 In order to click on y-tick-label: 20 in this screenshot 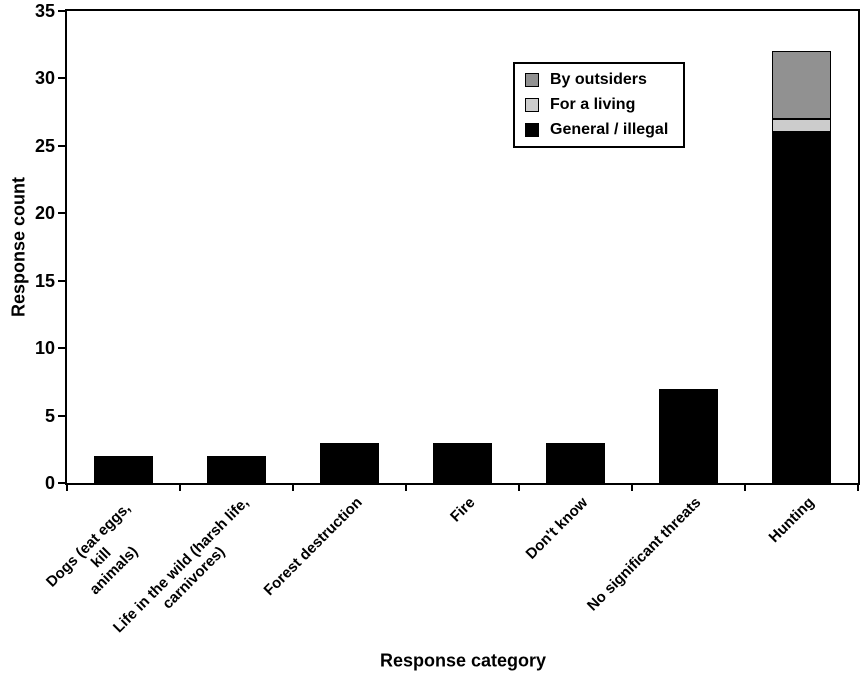, I will do `click(44, 213)`.